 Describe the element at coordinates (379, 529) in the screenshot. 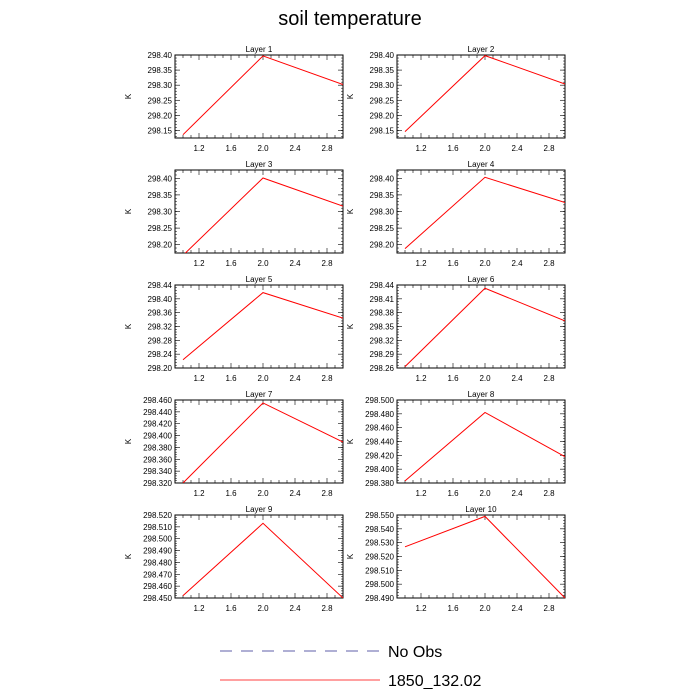

I see `y-tick-label: 298.540` at that location.